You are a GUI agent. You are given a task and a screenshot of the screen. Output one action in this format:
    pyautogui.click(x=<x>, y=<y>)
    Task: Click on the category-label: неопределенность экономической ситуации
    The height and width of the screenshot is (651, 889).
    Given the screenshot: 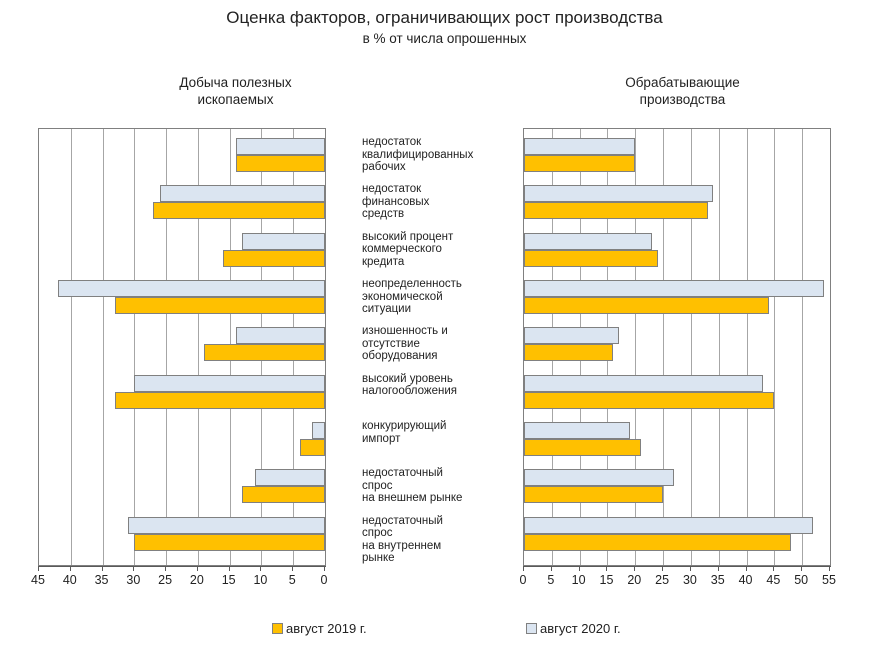 What is the action you would take?
    pyautogui.click(x=438, y=297)
    